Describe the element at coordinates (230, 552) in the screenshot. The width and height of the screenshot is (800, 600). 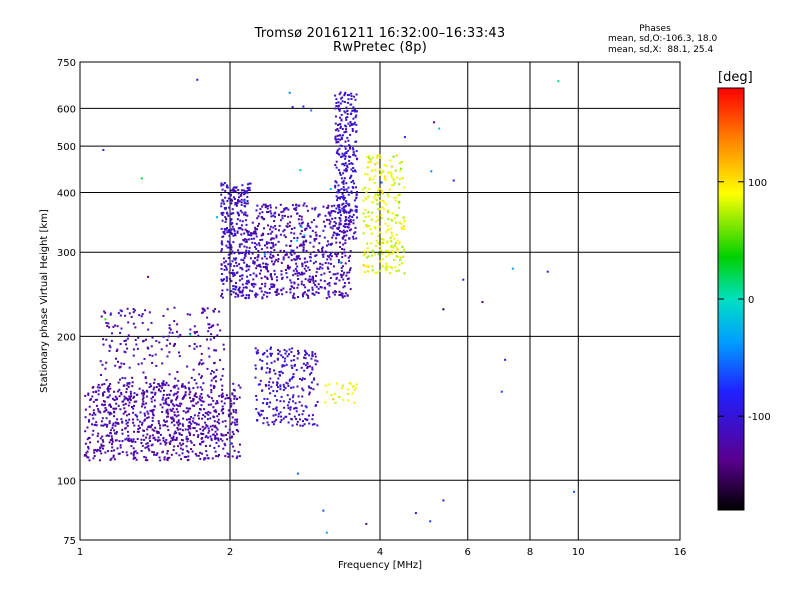
I see `x-tick-label: 2` at that location.